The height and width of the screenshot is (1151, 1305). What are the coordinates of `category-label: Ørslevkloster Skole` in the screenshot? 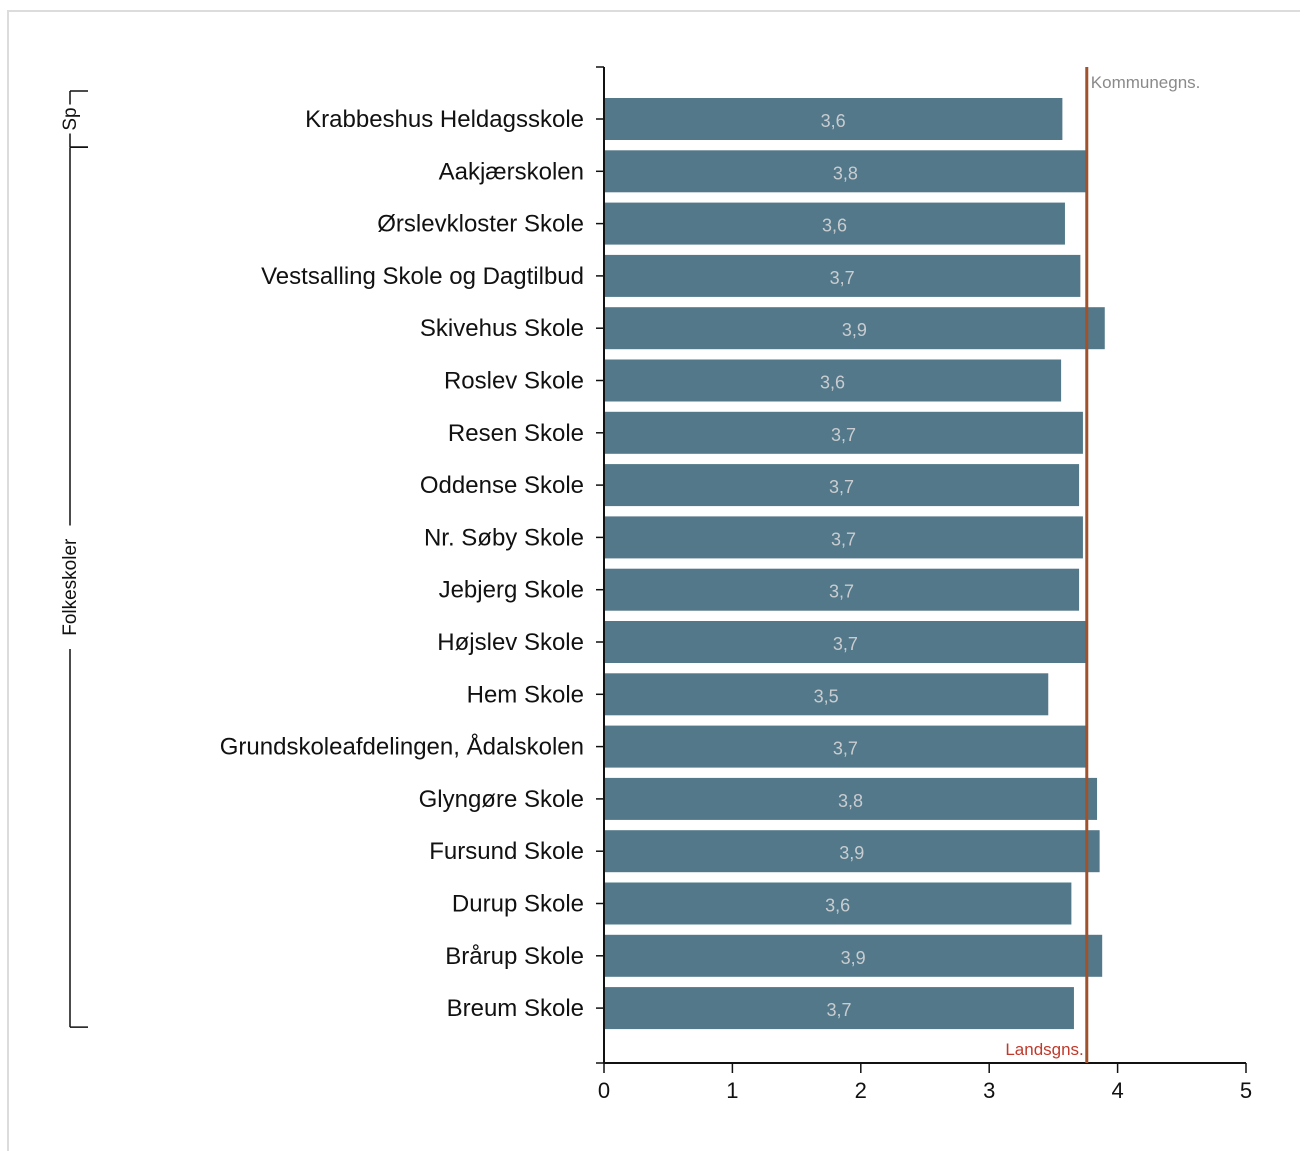 It's located at (480, 224).